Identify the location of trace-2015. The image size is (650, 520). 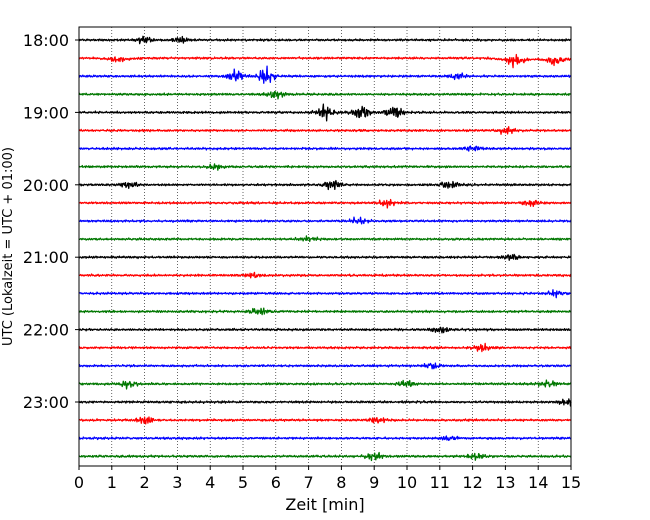
(325, 203).